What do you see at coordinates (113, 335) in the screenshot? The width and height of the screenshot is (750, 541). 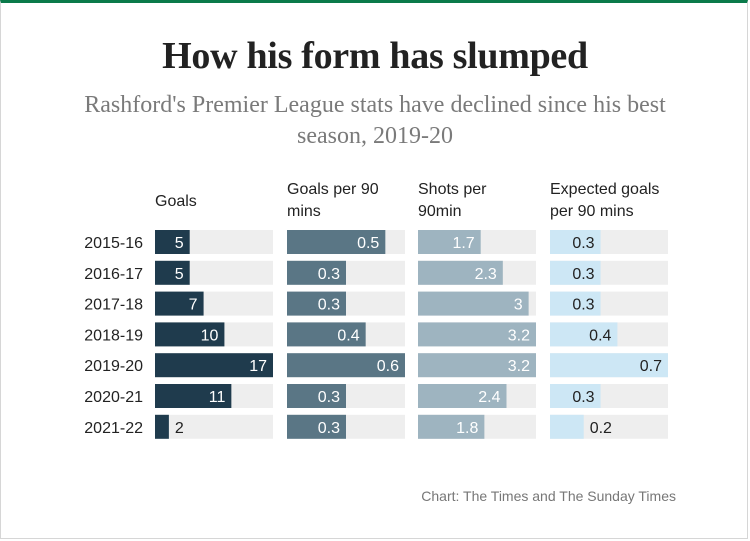 I see `season-label: 2018-19` at bounding box center [113, 335].